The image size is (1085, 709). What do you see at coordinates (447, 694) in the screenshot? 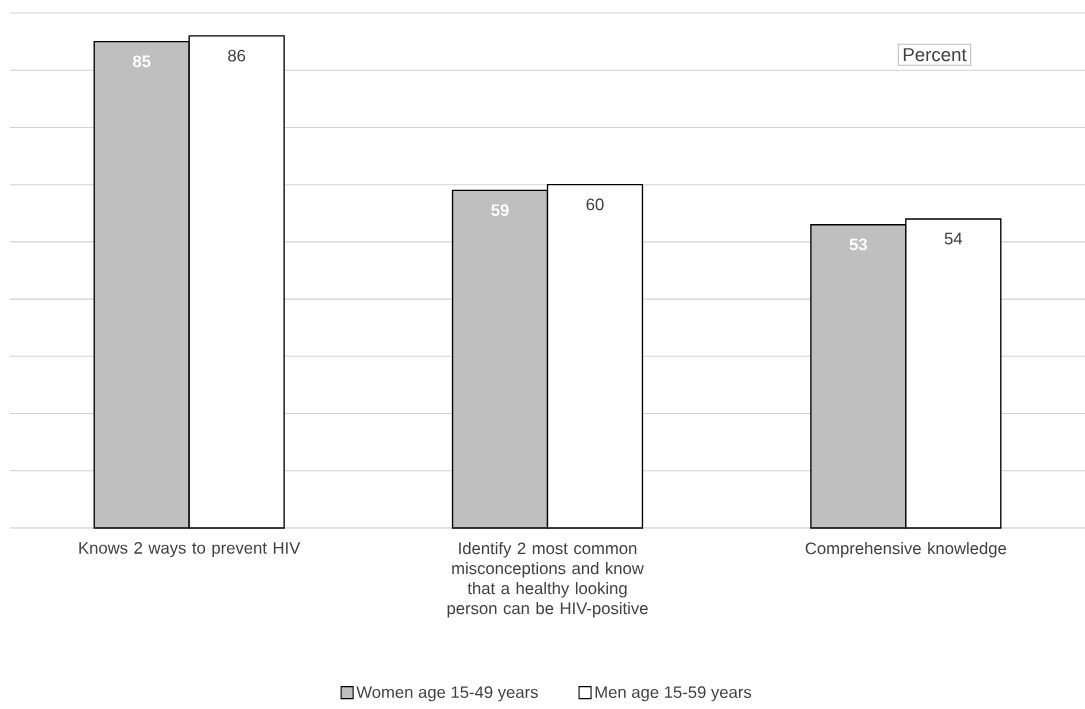
I see `legend-label: Women age 15-49 years` at bounding box center [447, 694].